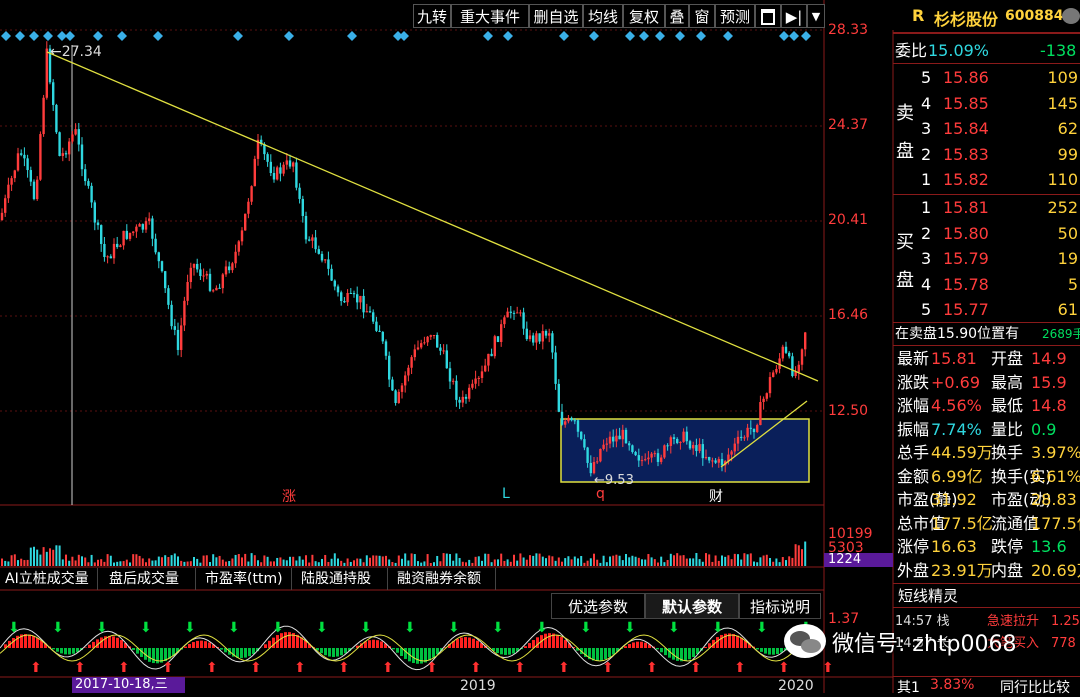 This screenshot has width=1080, height=697. What do you see at coordinates (444, 579) in the screenshot?
I see `tab-margin-balance: 融资融券余额` at bounding box center [444, 579].